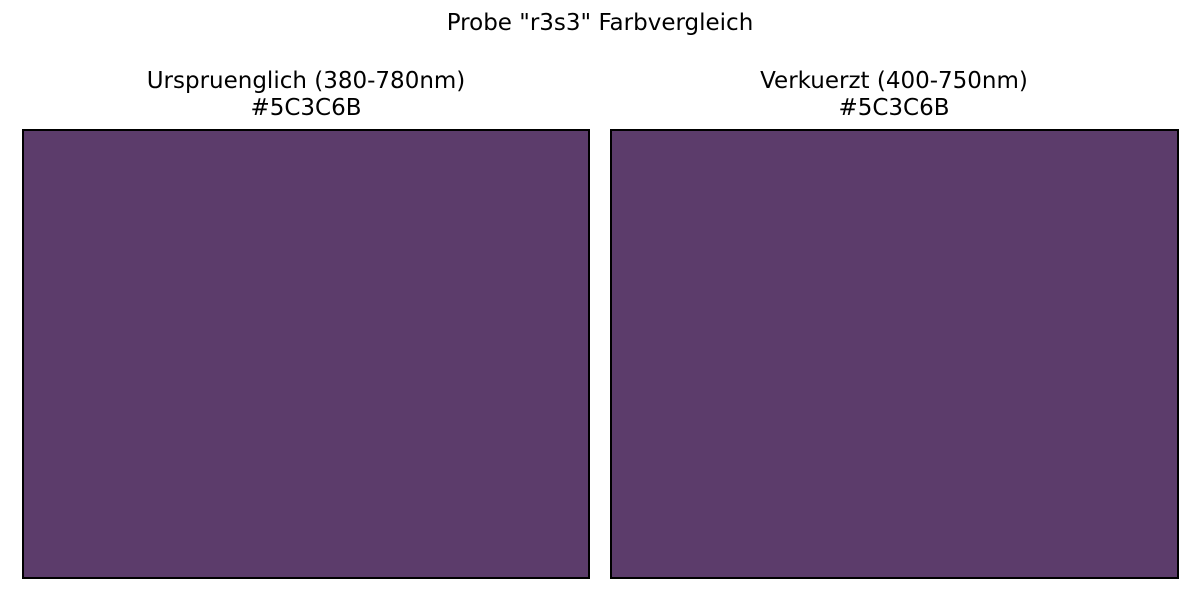 Image resolution: width=1200 pixels, height=600 pixels. Describe the element at coordinates (306, 81) in the screenshot. I see `panel-title-original-range: Urspruenglich (380-780nm)` at that location.